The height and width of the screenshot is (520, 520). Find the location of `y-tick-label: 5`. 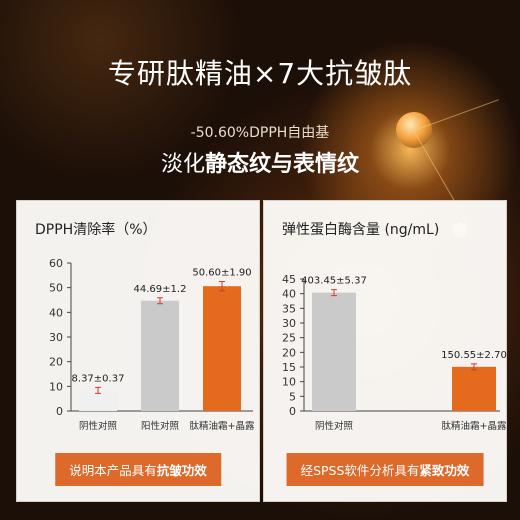

y-tick-label: 5 is located at coordinates (292, 396).